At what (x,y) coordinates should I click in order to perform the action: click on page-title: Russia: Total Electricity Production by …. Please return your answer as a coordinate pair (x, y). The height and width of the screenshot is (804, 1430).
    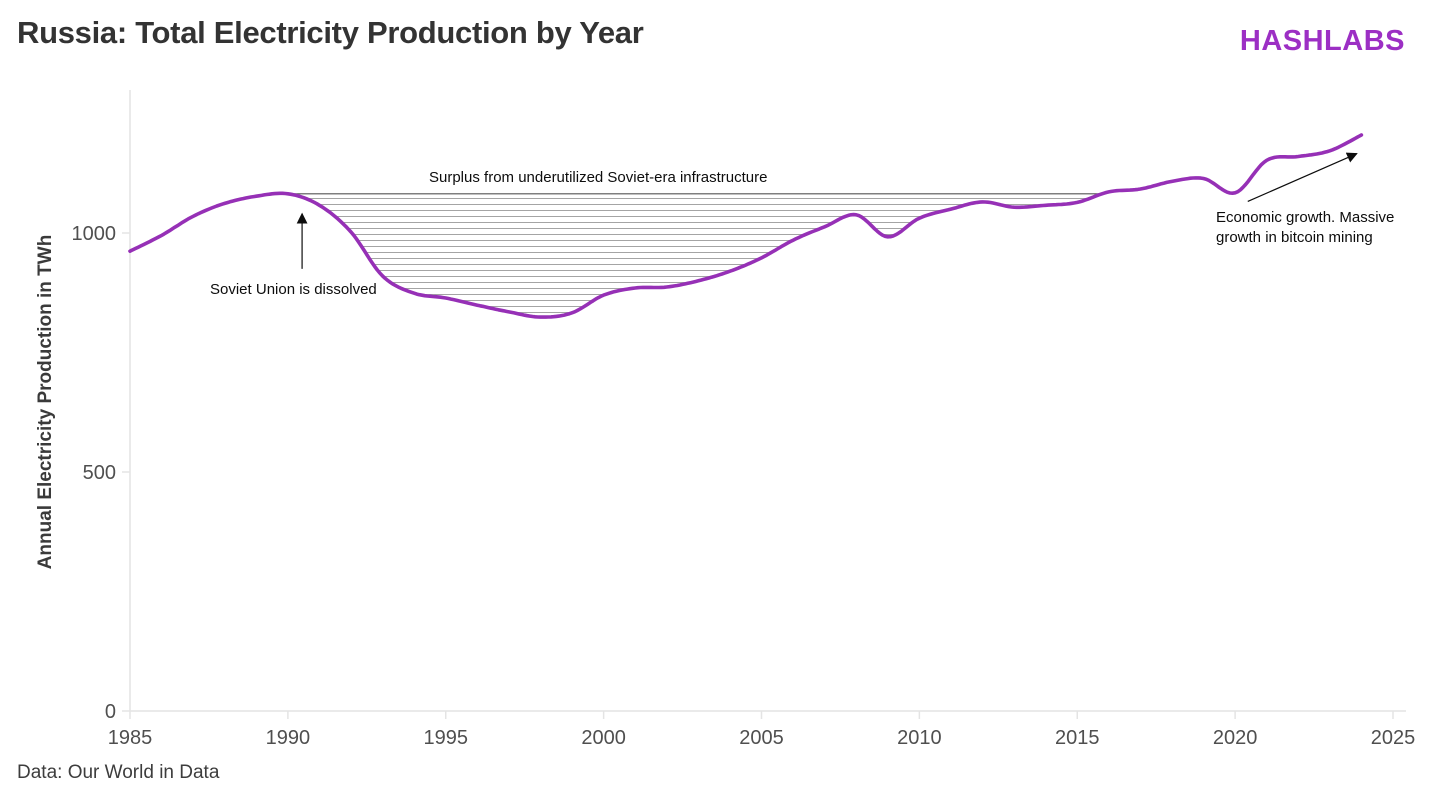
    Looking at the image, I should click on (330, 32).